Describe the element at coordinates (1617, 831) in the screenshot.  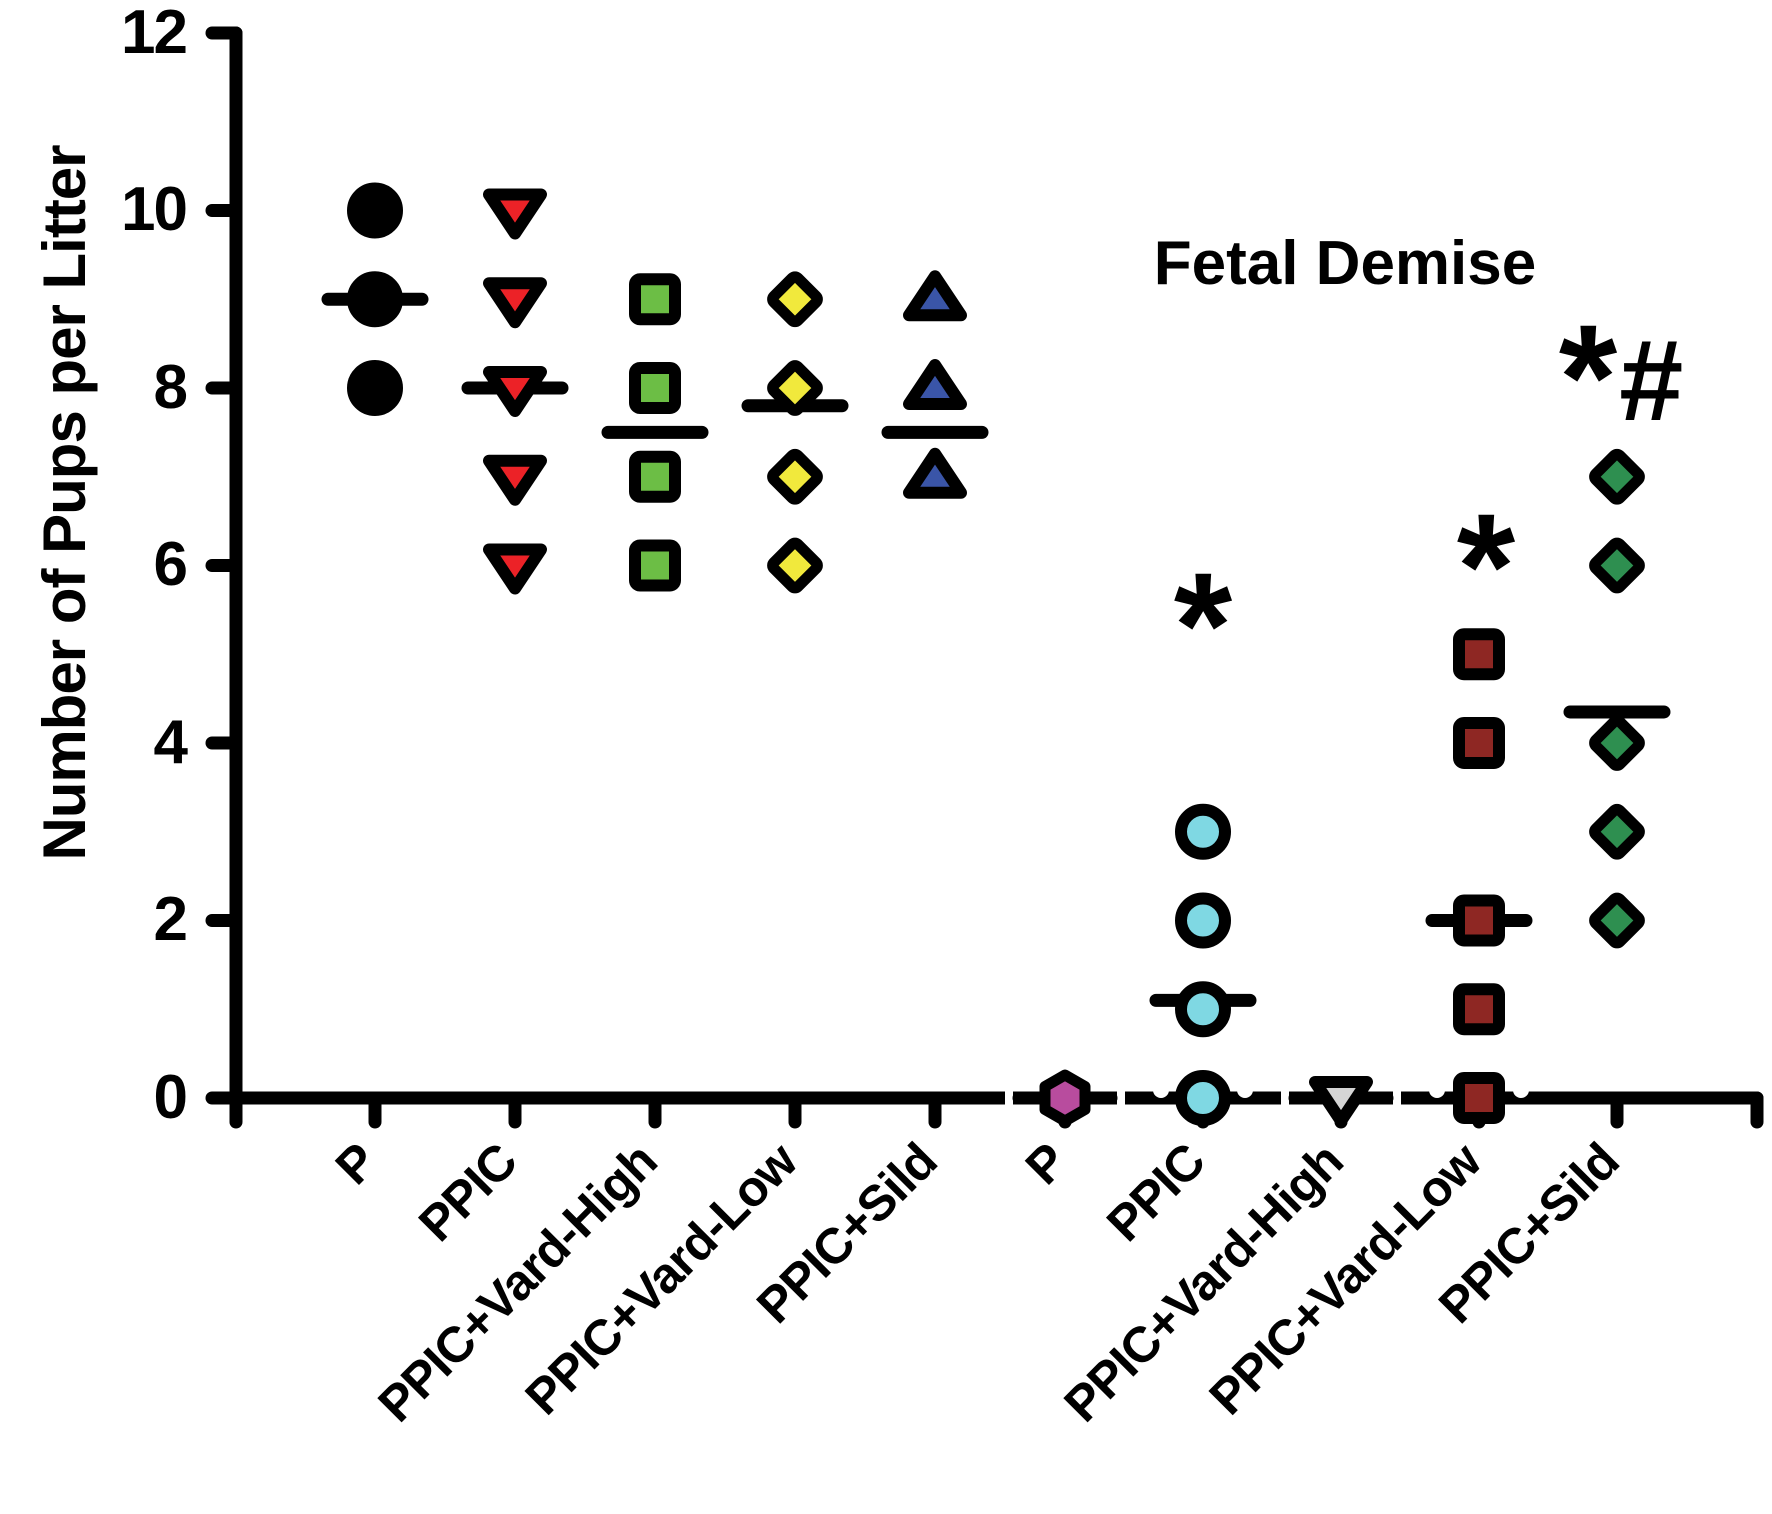
I see `marker-fetal-demise-PPIC+Sild-3` at that location.